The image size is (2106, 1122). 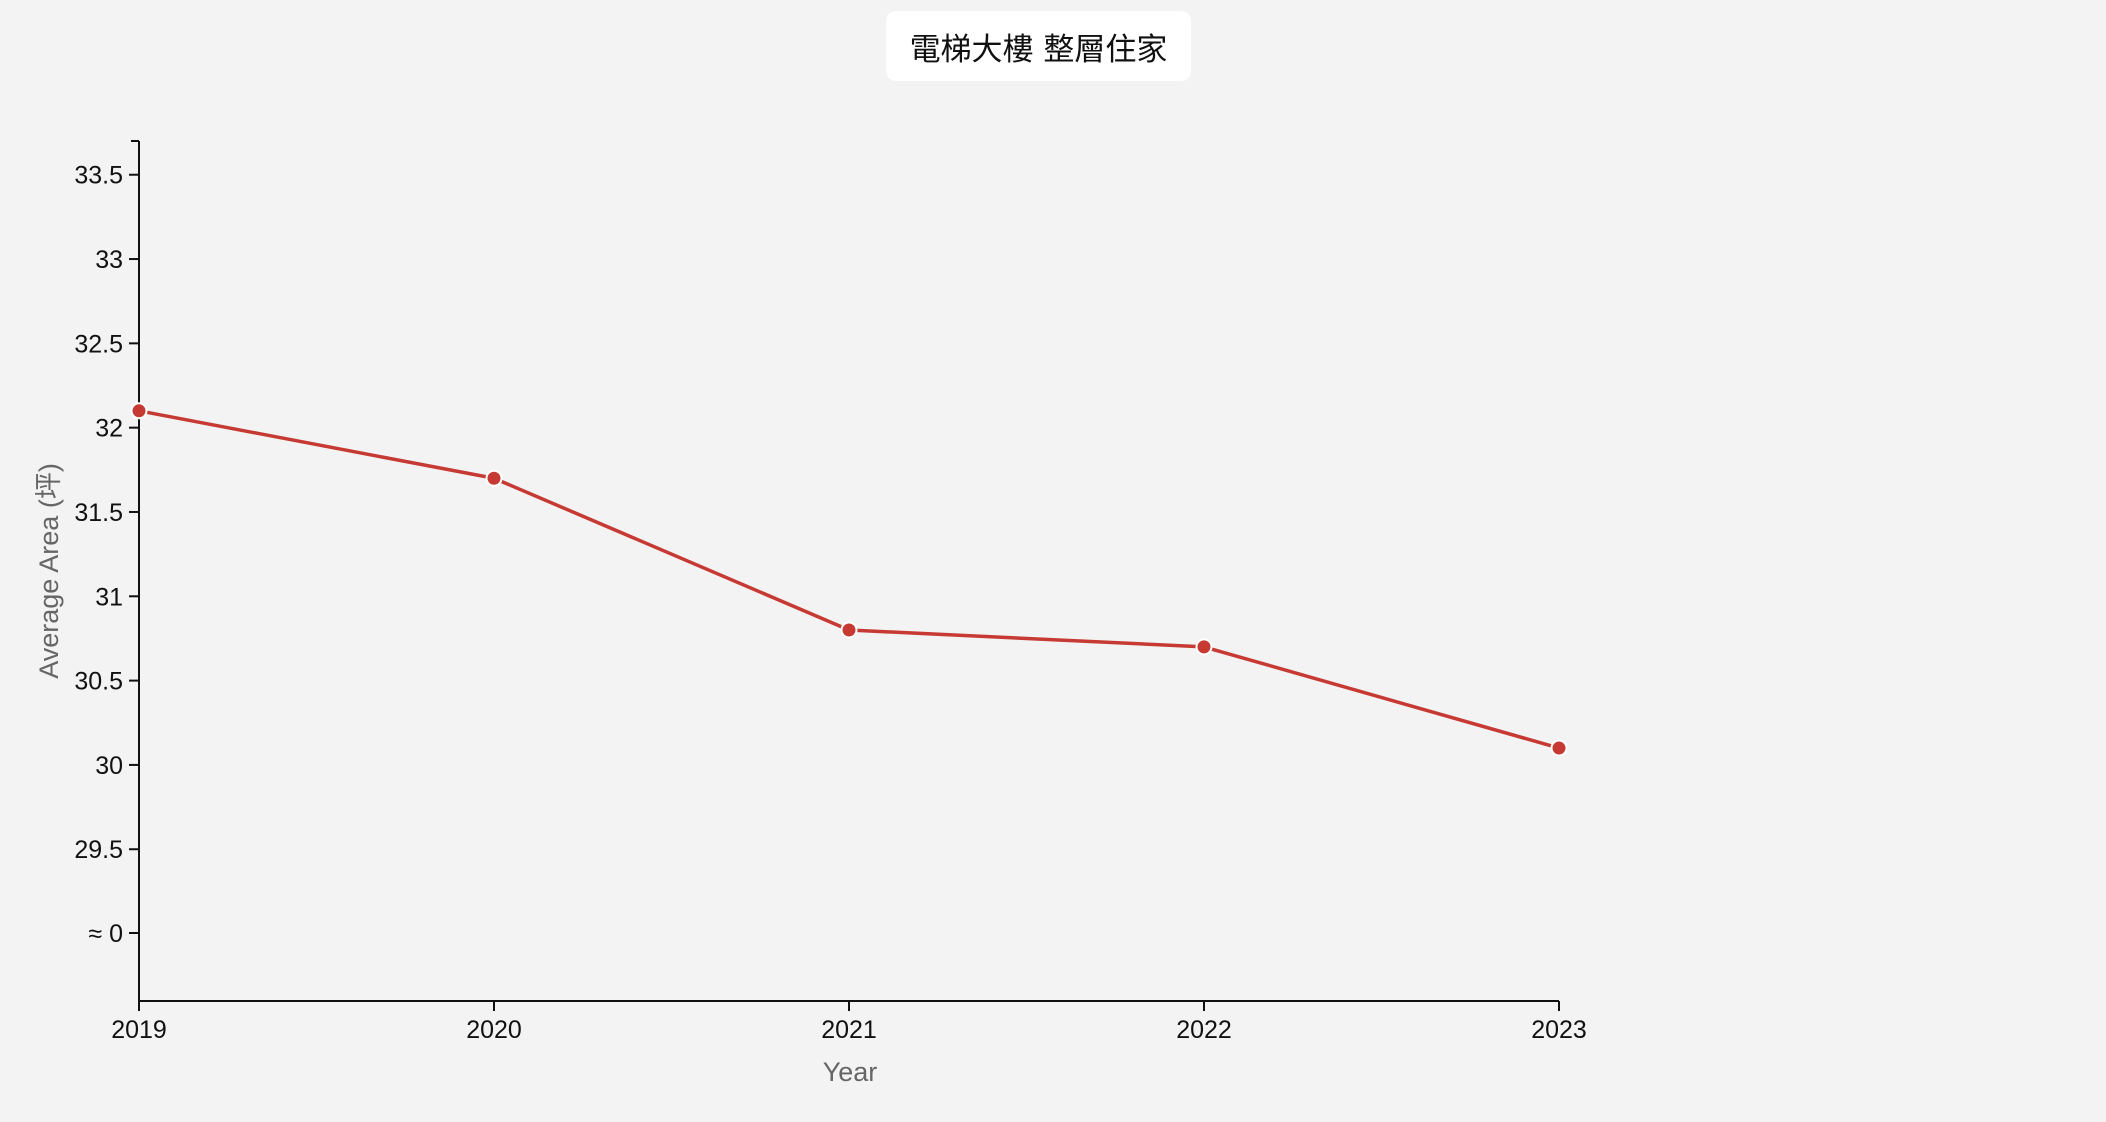 I want to click on y-break-label: ≈ 0, so click(x=105, y=934).